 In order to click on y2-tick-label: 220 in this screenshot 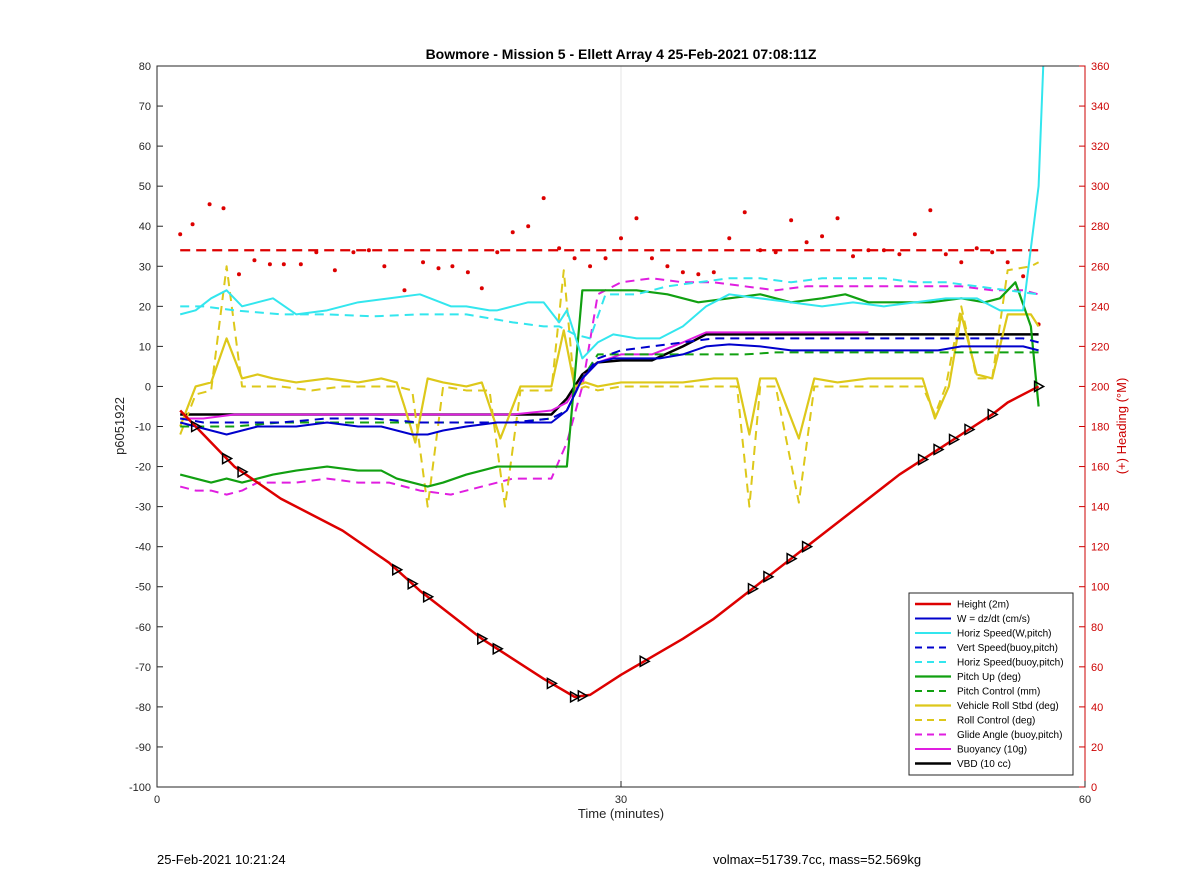, I will do `click(1100, 347)`.